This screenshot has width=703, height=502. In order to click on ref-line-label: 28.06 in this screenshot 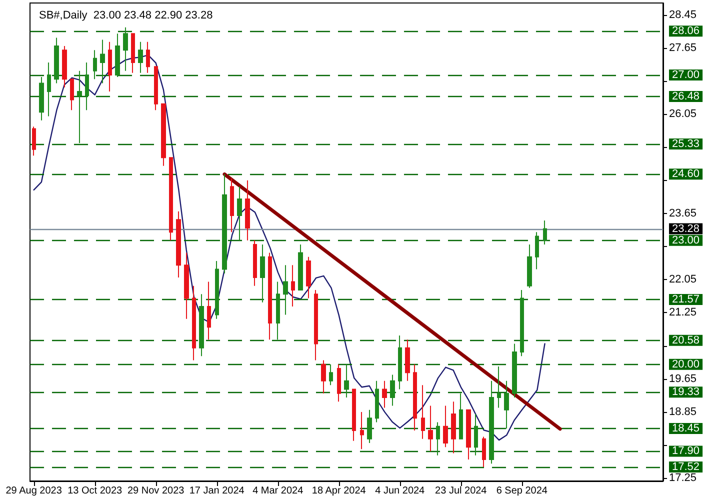, I will do `click(686, 31)`.